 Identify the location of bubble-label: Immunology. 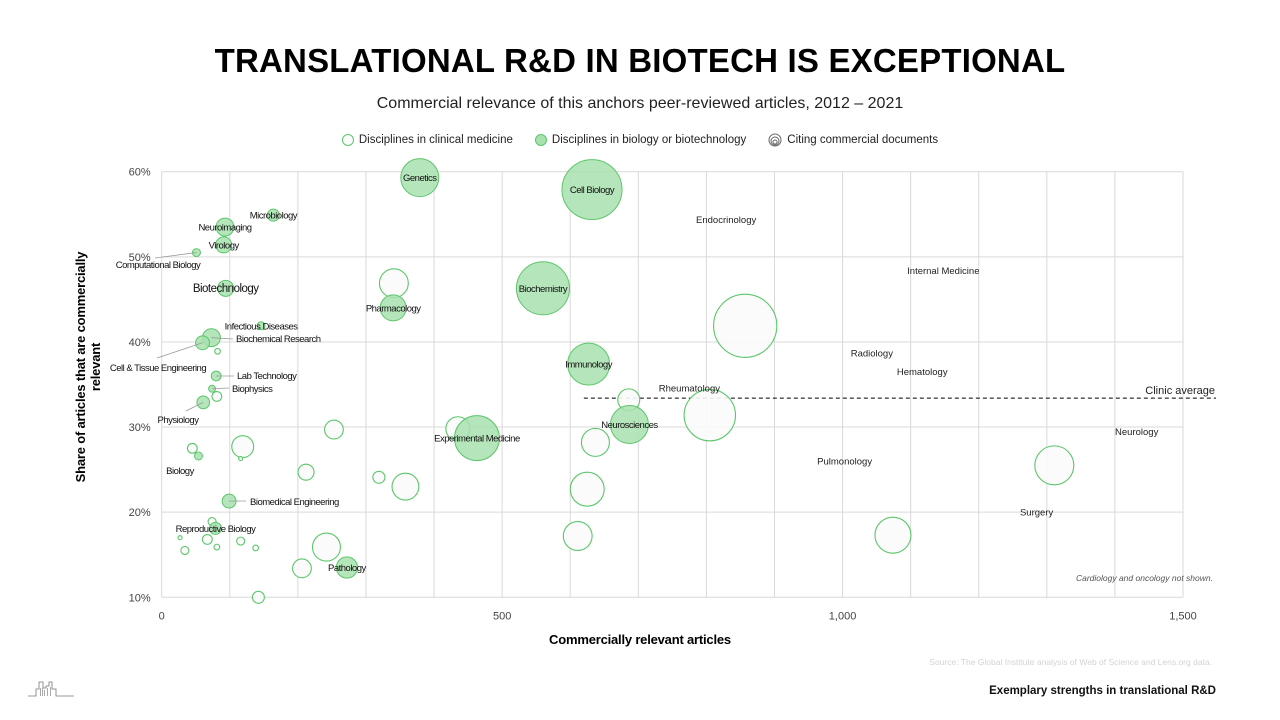
(588, 365).